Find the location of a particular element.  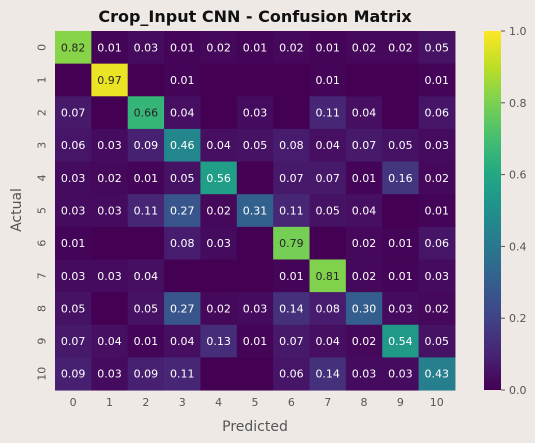

x-axis-label: Predicted is located at coordinates (255, 427).